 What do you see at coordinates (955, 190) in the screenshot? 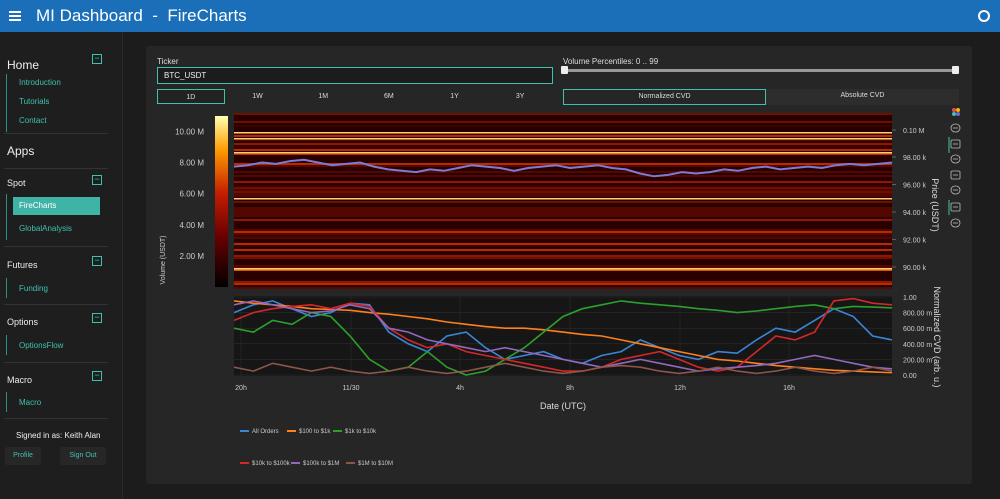
I see `camera-icon` at bounding box center [955, 190].